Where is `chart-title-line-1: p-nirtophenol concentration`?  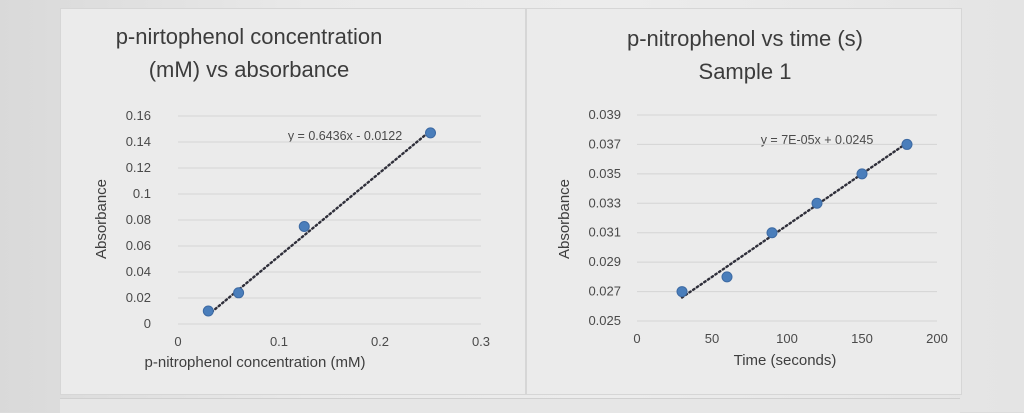
chart-title-line-1: p-nirtophenol concentration is located at coordinates (249, 36).